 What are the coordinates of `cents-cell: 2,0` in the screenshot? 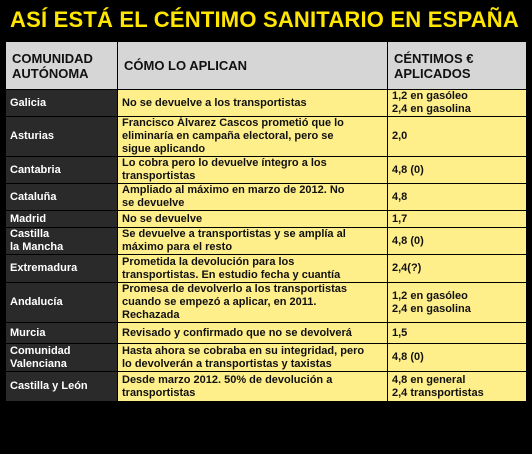 It's located at (457, 137).